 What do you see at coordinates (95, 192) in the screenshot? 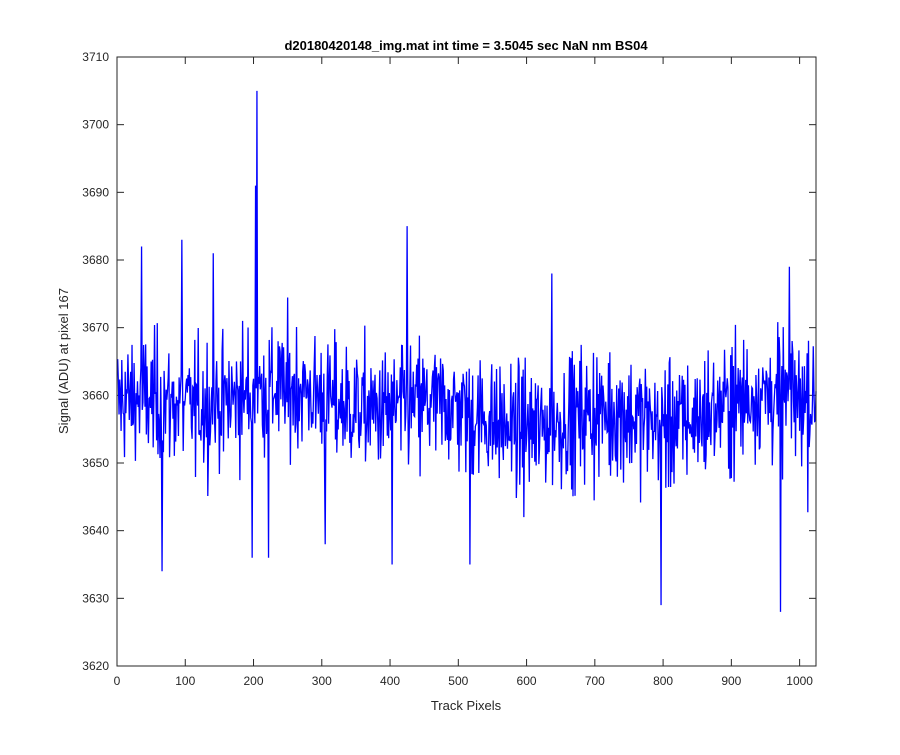
I see `y-tick-label: 3690` at bounding box center [95, 192].